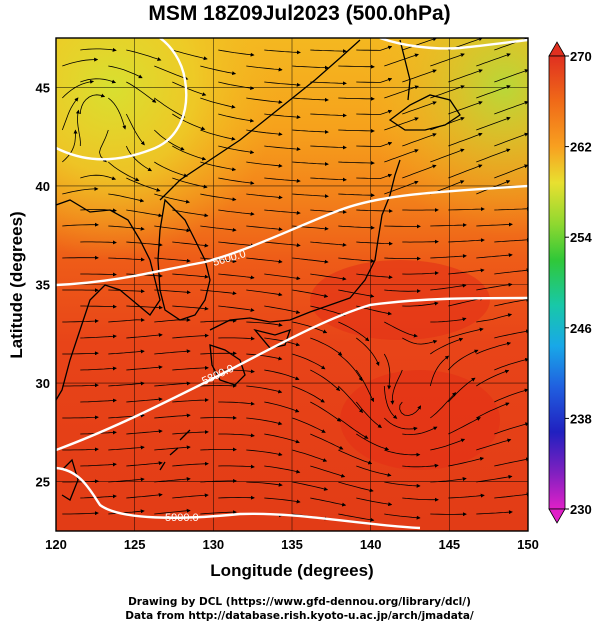 The height and width of the screenshot is (625, 599). I want to click on y-tick-label: 35, so click(43, 285).